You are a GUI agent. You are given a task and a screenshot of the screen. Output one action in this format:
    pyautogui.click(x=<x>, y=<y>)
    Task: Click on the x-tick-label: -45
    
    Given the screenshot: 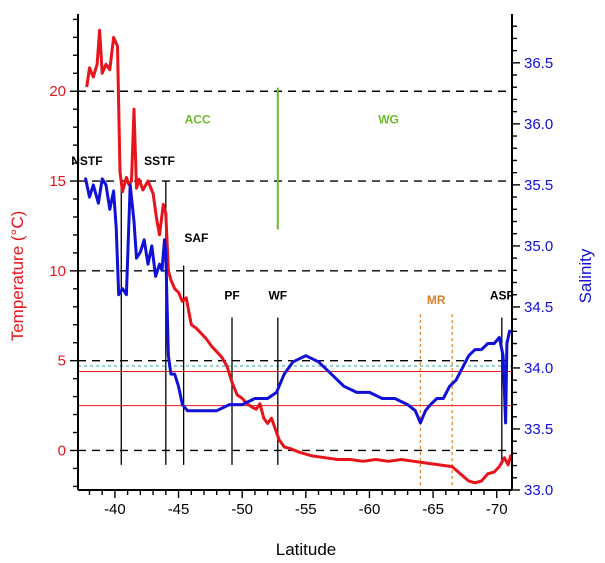 What is the action you would take?
    pyautogui.click(x=179, y=509)
    